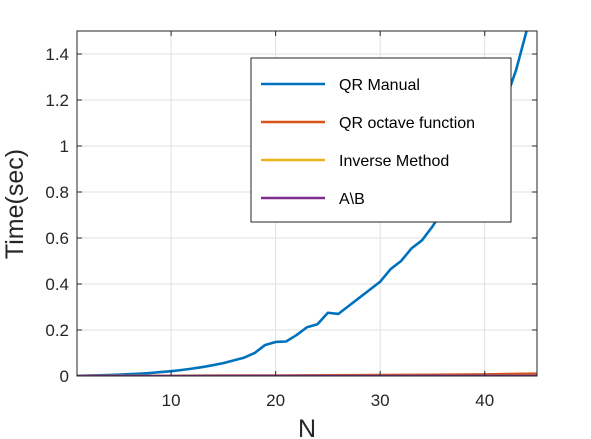 The height and width of the screenshot is (439, 591). Describe the element at coordinates (57, 54) in the screenshot. I see `y-tick-label: 1.4` at that location.